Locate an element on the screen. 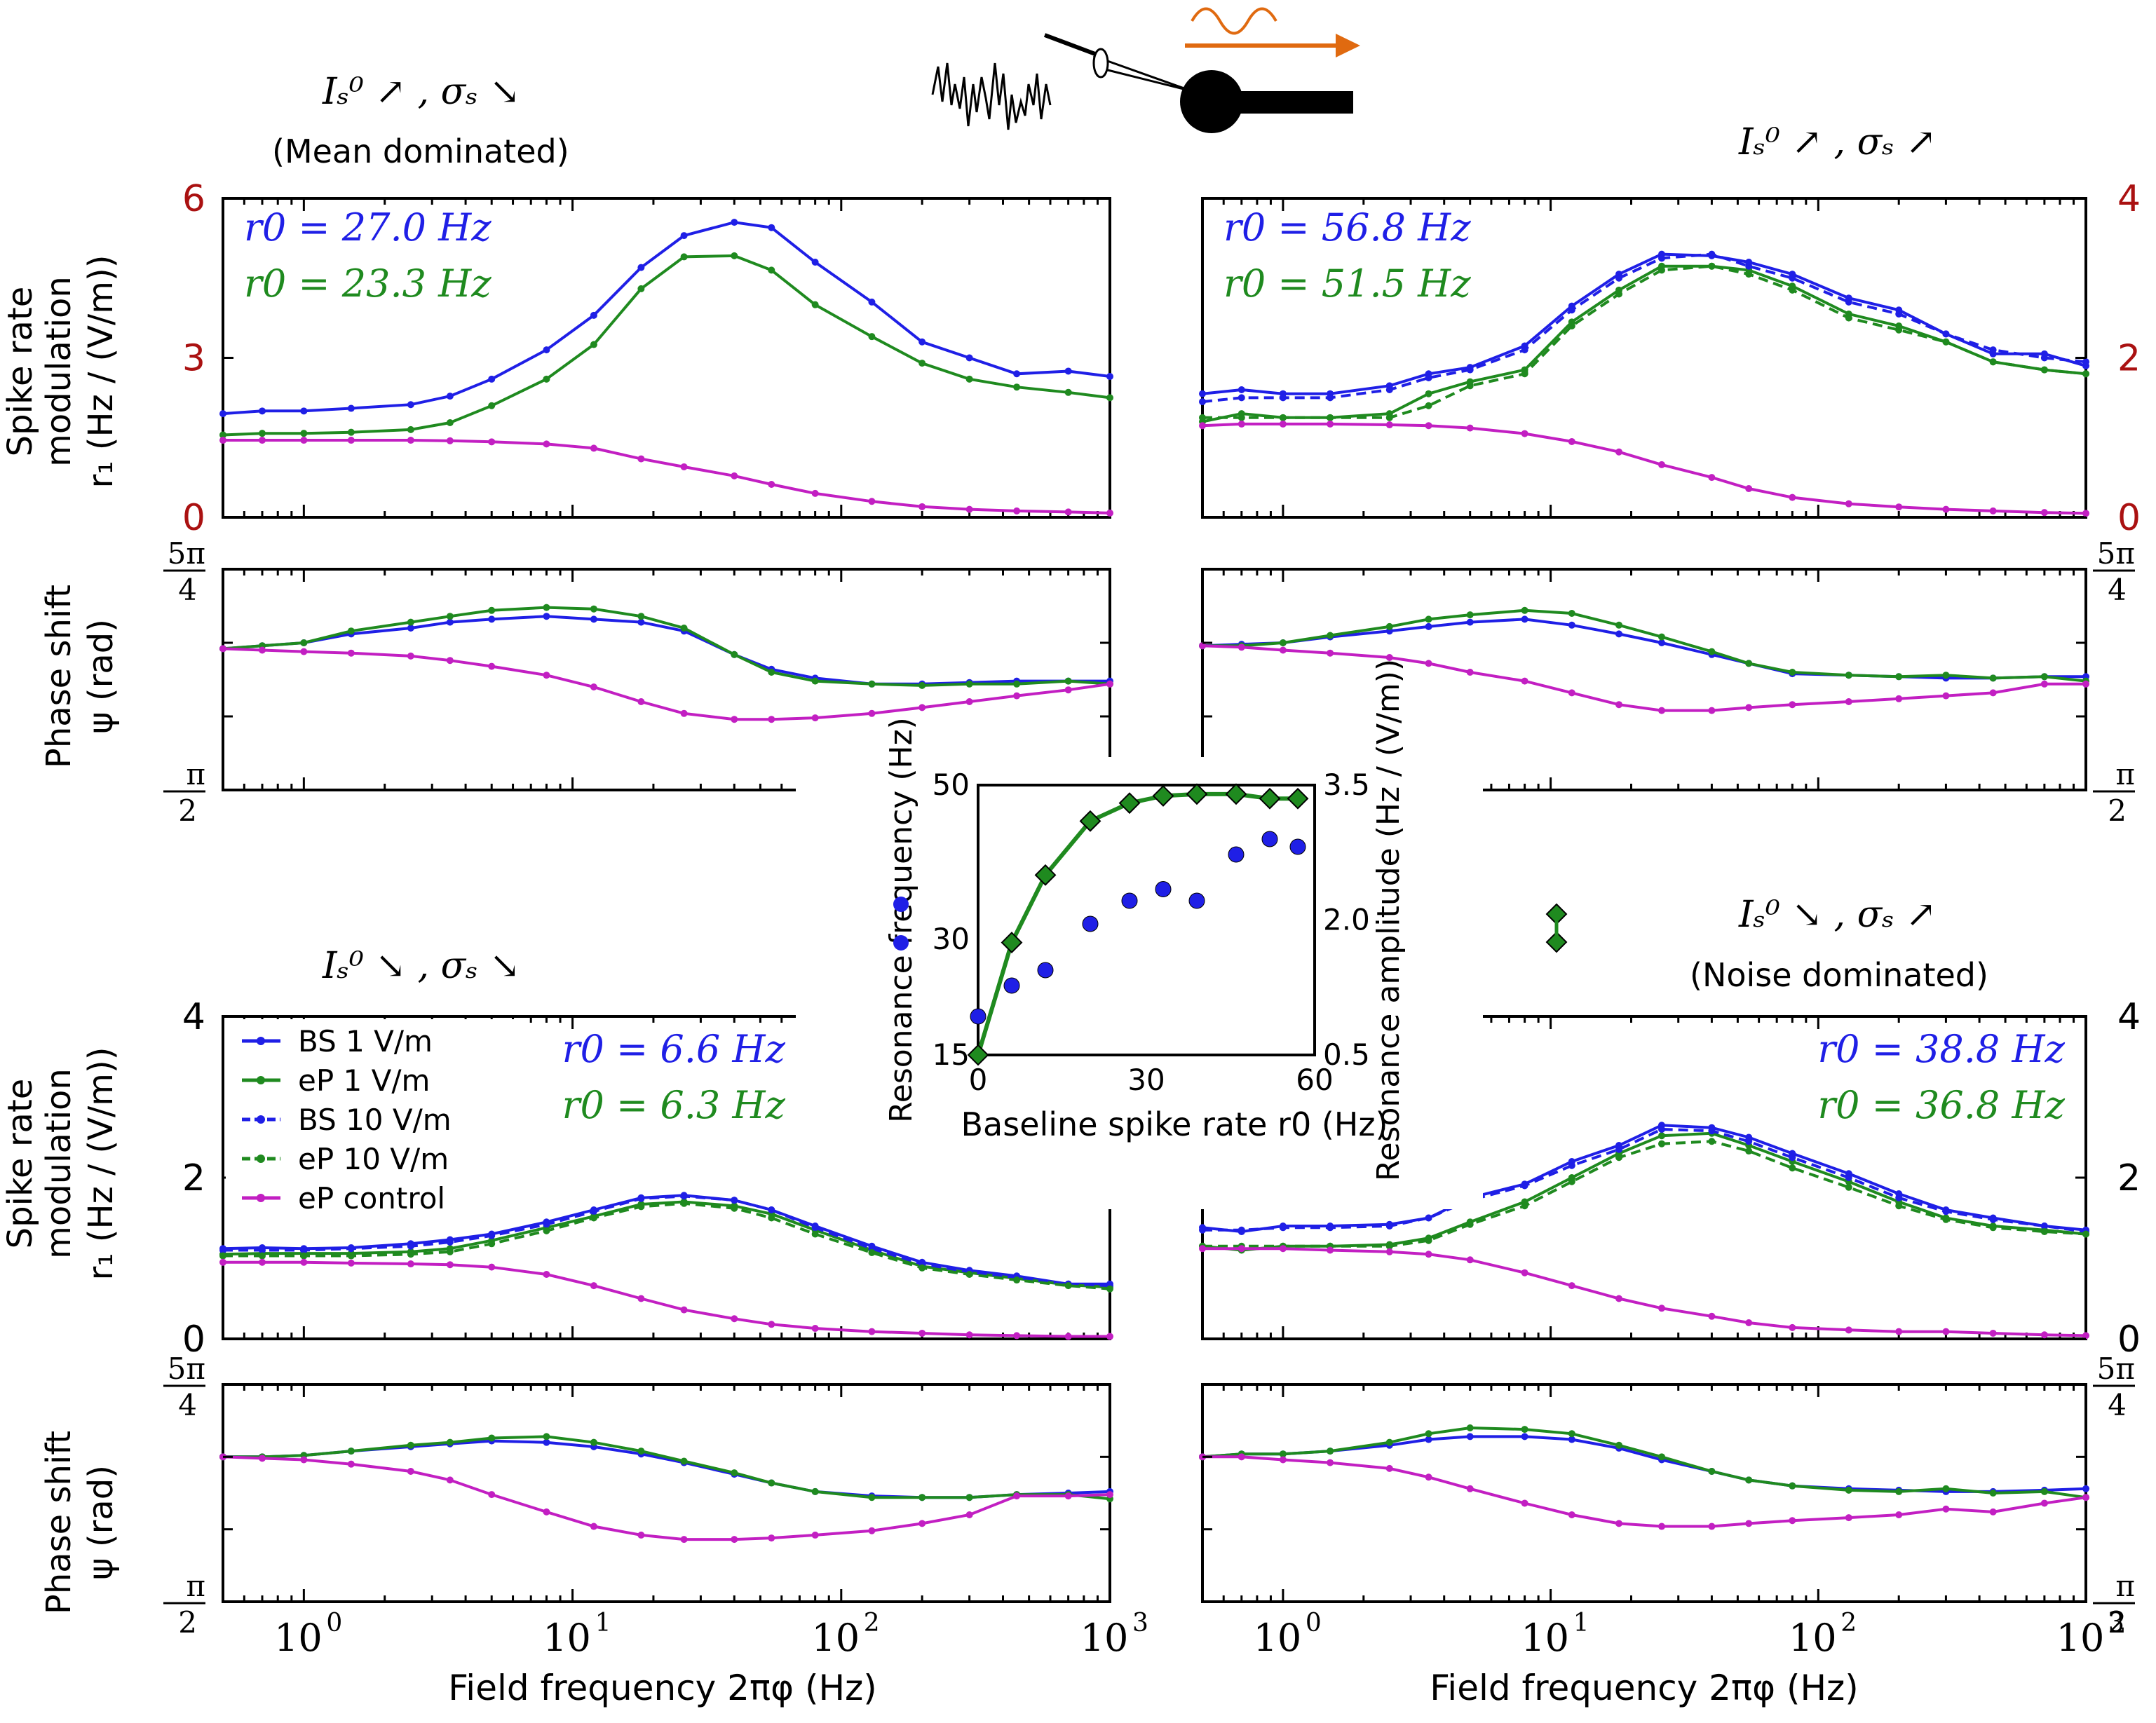 This screenshot has height=1723, width=2156. x-tick-exponent: 0 is located at coordinates (1314, 1623).